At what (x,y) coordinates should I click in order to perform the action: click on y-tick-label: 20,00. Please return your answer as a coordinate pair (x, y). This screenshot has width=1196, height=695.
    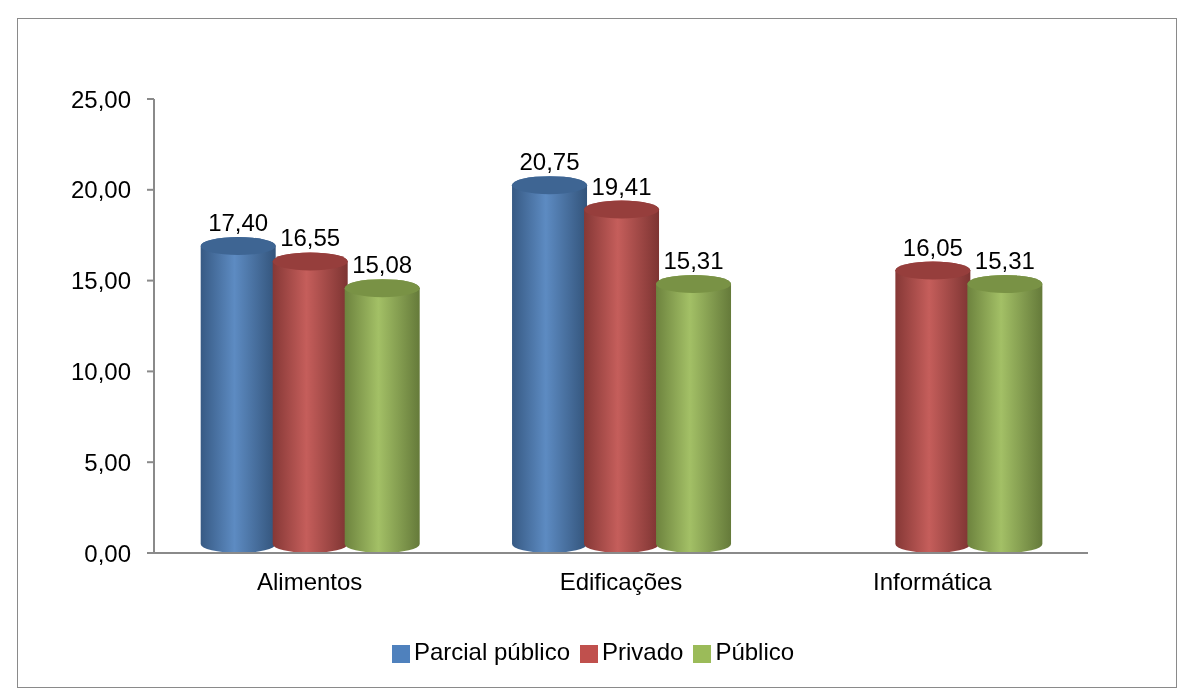
    Looking at the image, I should click on (100, 190).